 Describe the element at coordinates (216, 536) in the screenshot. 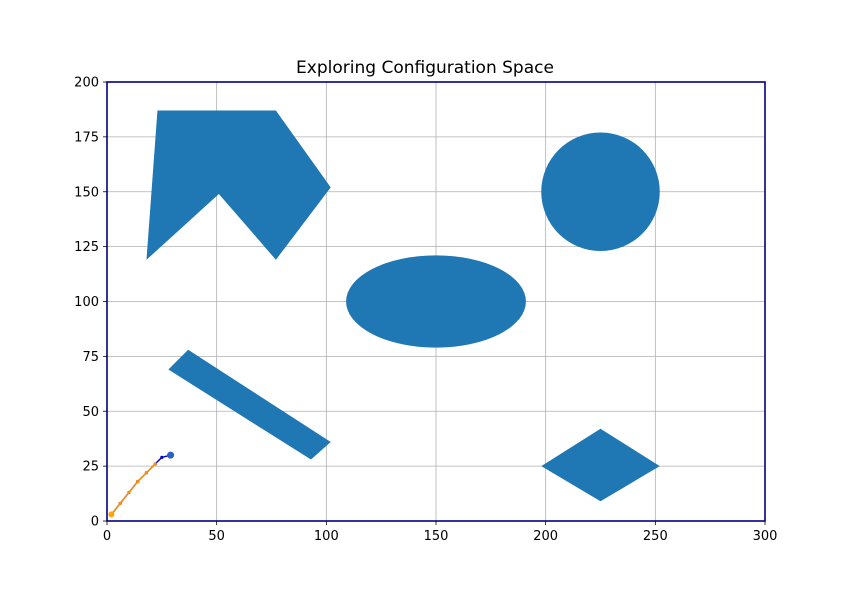

I see `x-tick-label: 50` at that location.